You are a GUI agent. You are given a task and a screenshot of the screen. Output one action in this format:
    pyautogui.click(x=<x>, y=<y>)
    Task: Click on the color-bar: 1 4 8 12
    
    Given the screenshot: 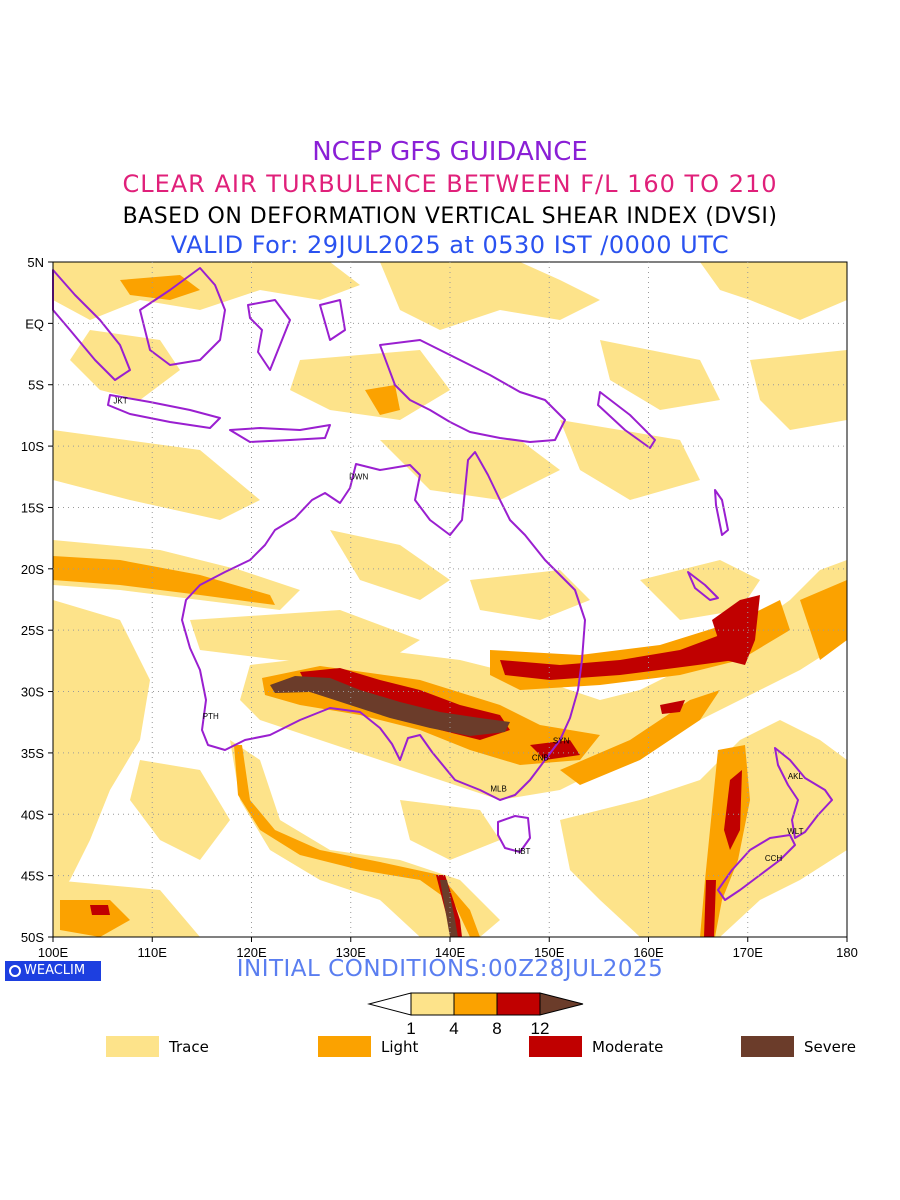 What is the action you would take?
    pyautogui.click(x=475, y=1015)
    